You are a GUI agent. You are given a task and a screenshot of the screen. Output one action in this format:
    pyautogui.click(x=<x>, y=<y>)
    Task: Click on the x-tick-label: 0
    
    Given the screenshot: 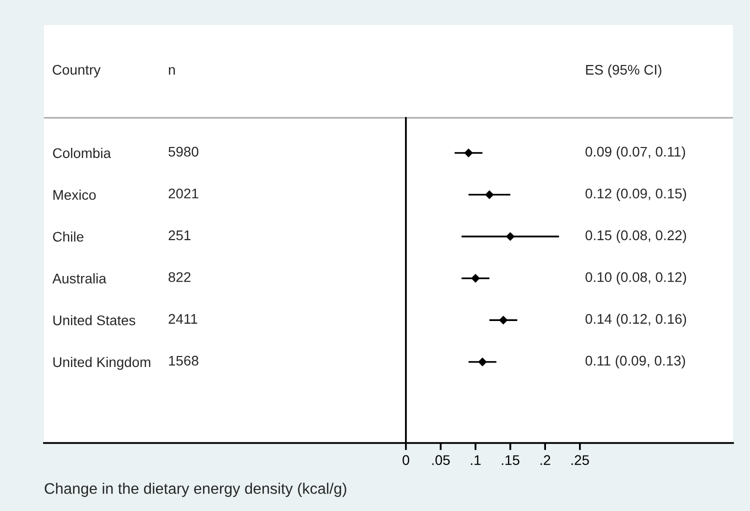 What is the action you would take?
    pyautogui.click(x=406, y=460)
    